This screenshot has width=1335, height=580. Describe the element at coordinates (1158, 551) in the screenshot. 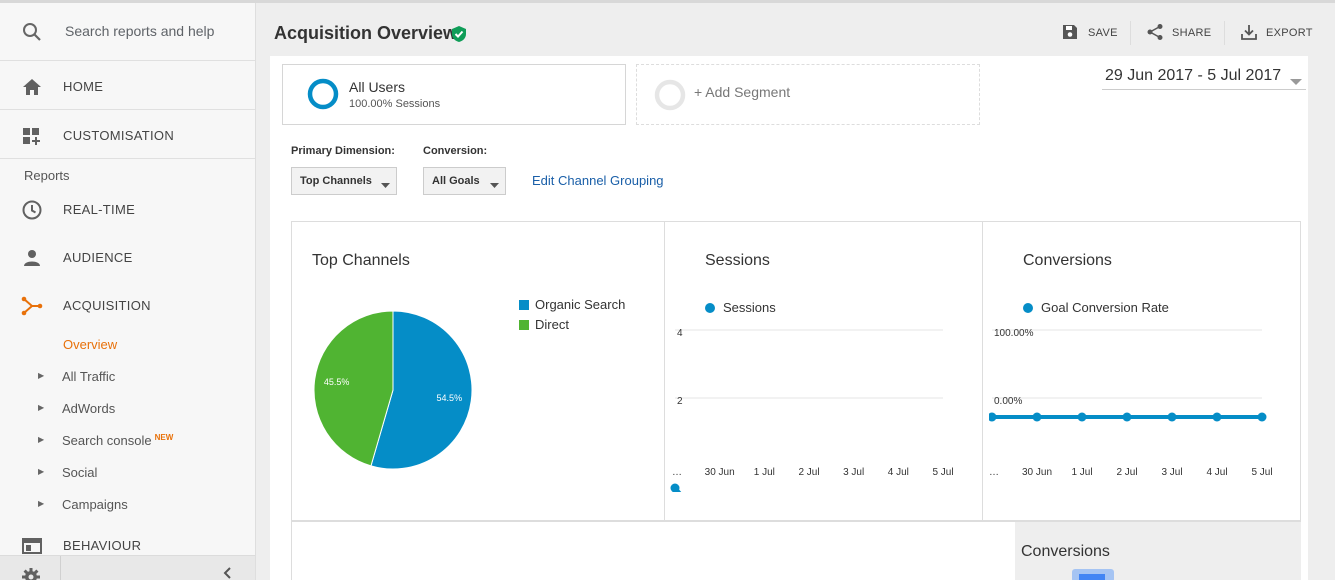

I see `conversions-tab: Conversions` at that location.